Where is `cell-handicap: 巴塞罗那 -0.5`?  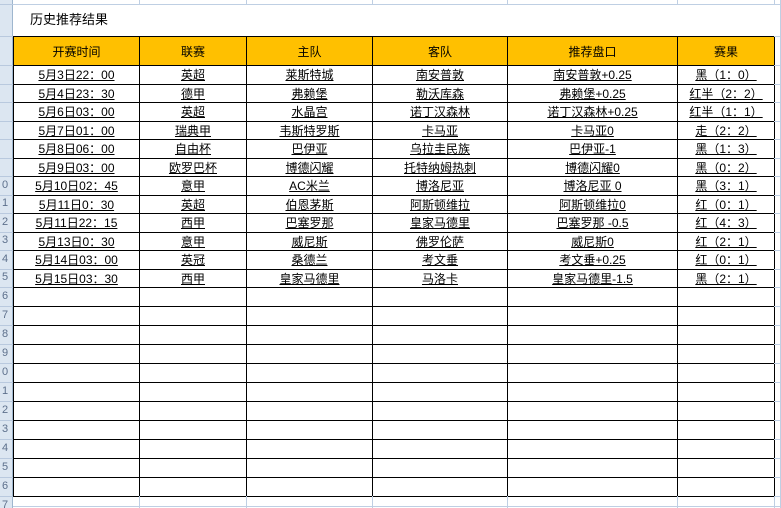 cell-handicap: 巴塞罗那 -0.5 is located at coordinates (592, 223).